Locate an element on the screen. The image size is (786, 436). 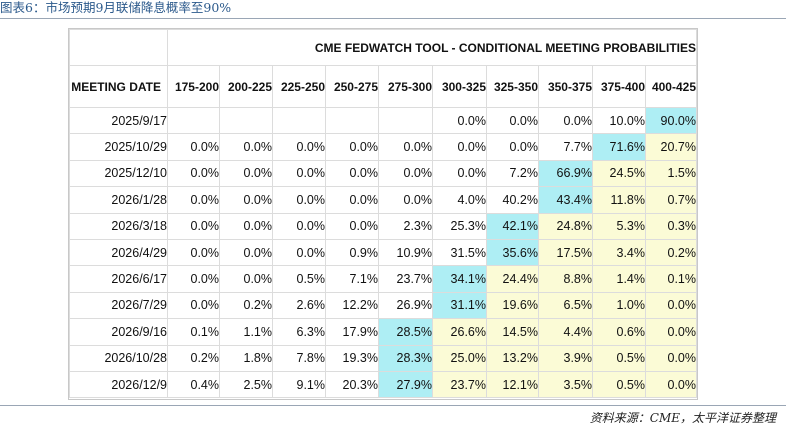
probability-cell: 25.3% is located at coordinates (459, 226).